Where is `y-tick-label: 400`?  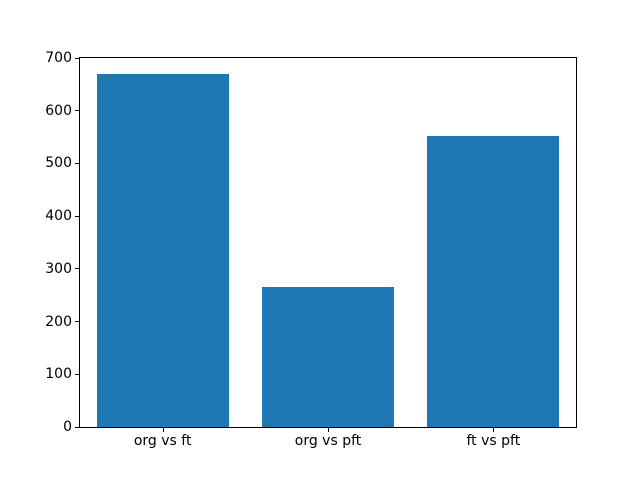
y-tick-label: 400 is located at coordinates (58, 216).